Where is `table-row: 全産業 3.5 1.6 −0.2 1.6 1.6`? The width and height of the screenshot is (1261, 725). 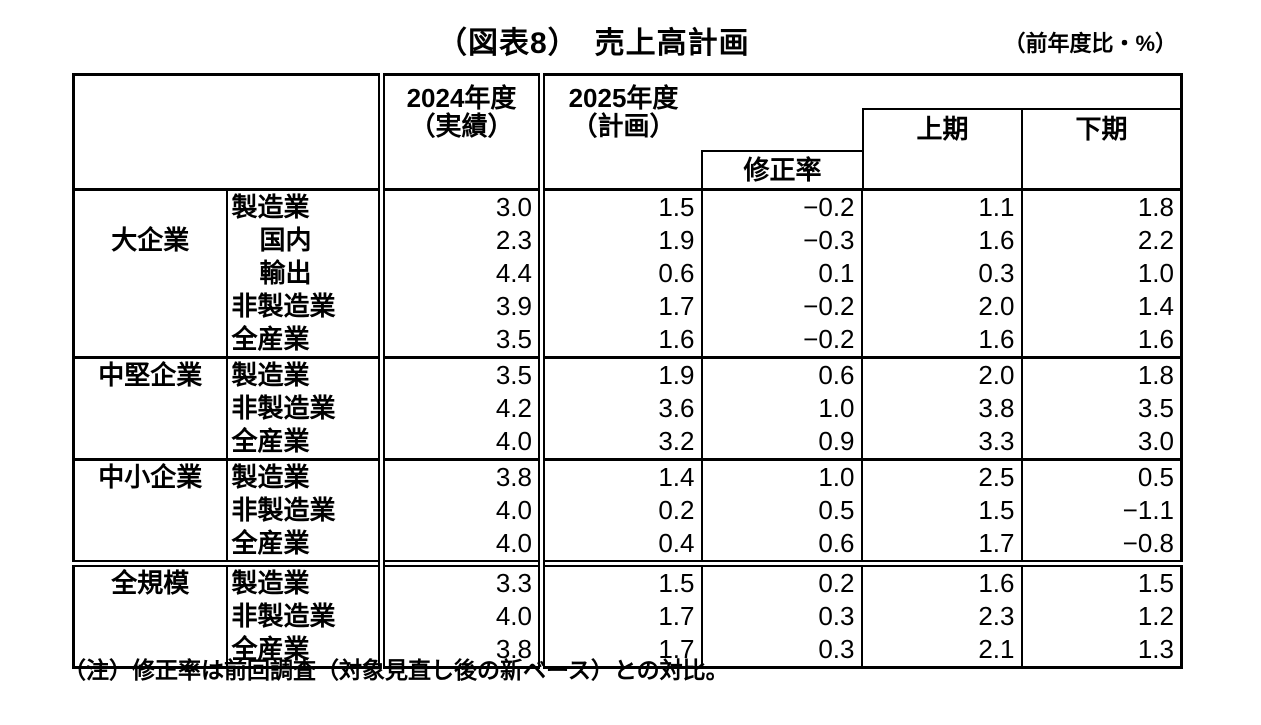
table-row: 全産業 3.5 1.6 −0.2 1.6 1.6 is located at coordinates (628, 340).